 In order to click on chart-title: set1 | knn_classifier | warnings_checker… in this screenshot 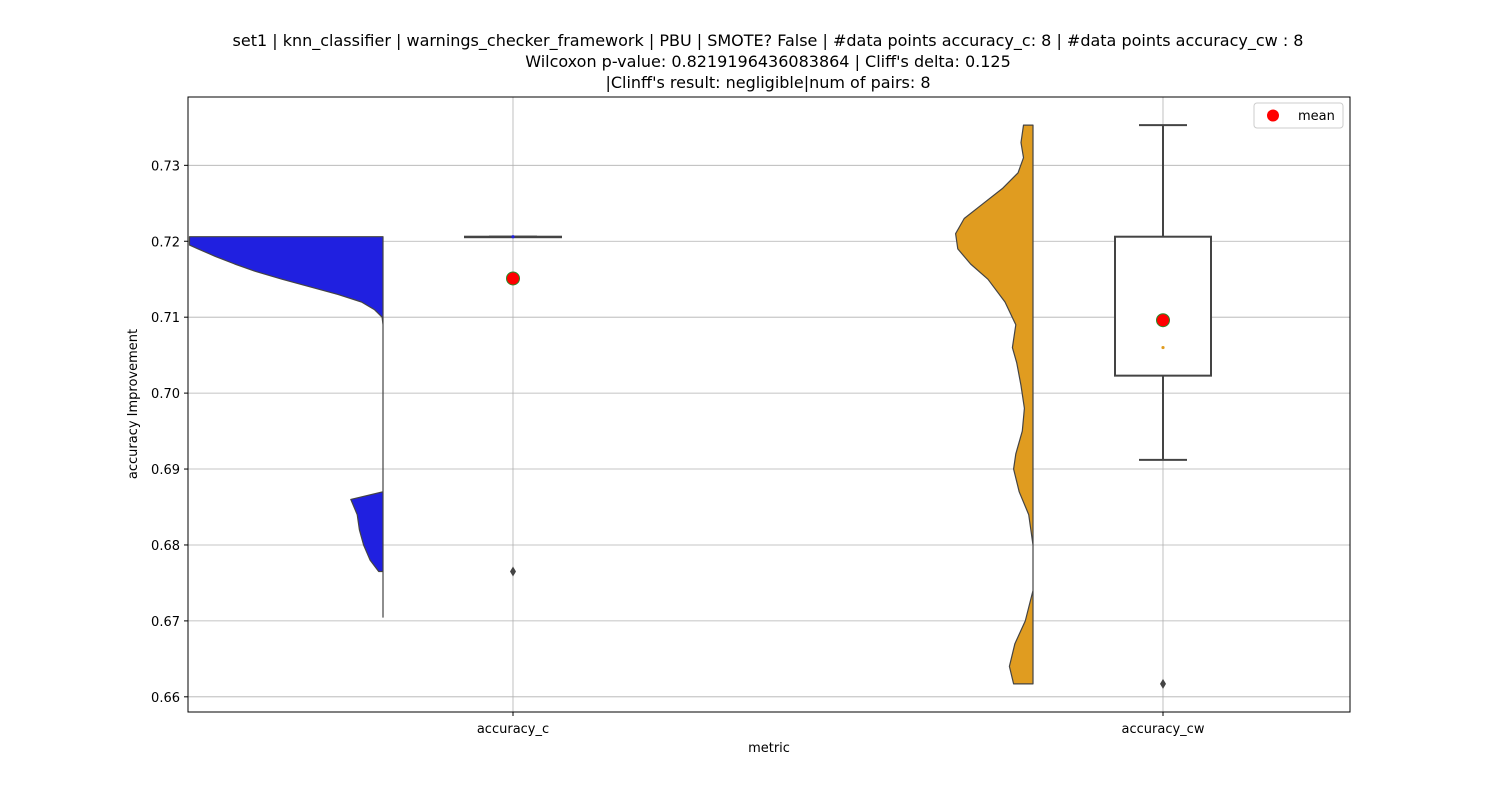, I will do `click(768, 61)`.